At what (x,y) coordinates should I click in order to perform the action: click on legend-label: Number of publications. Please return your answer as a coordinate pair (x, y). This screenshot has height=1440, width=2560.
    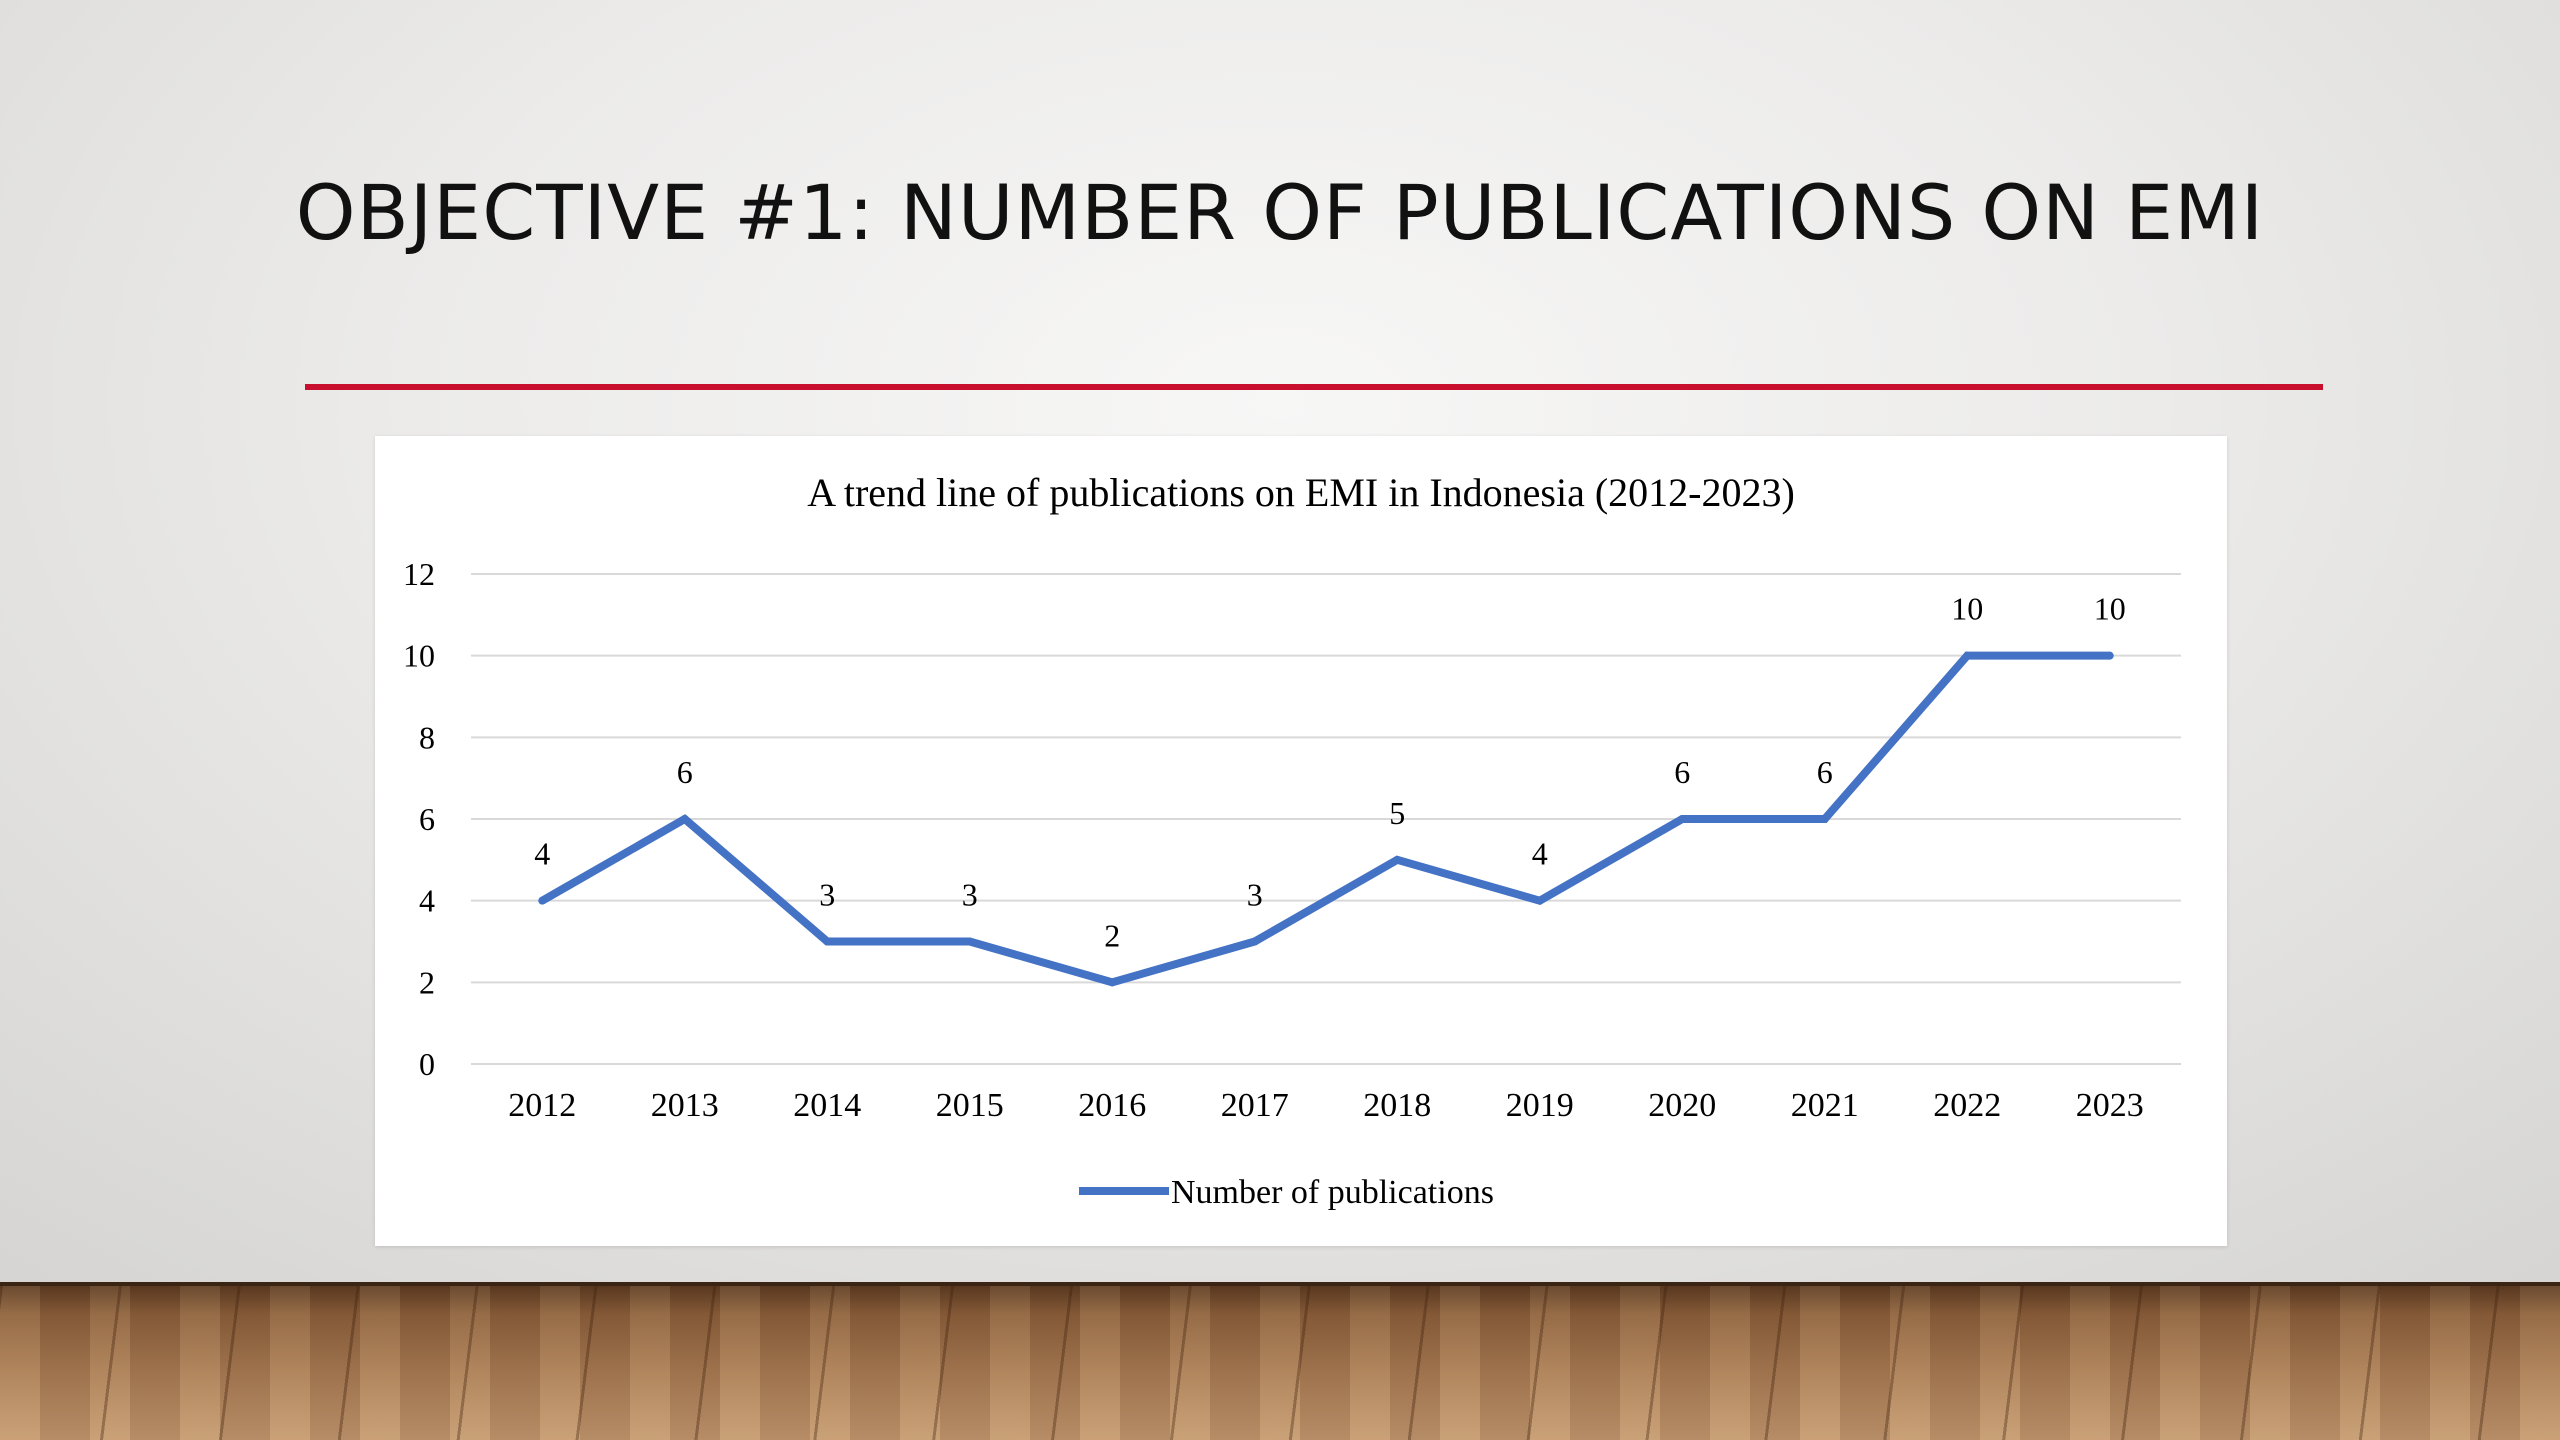
    Looking at the image, I should click on (1332, 1192).